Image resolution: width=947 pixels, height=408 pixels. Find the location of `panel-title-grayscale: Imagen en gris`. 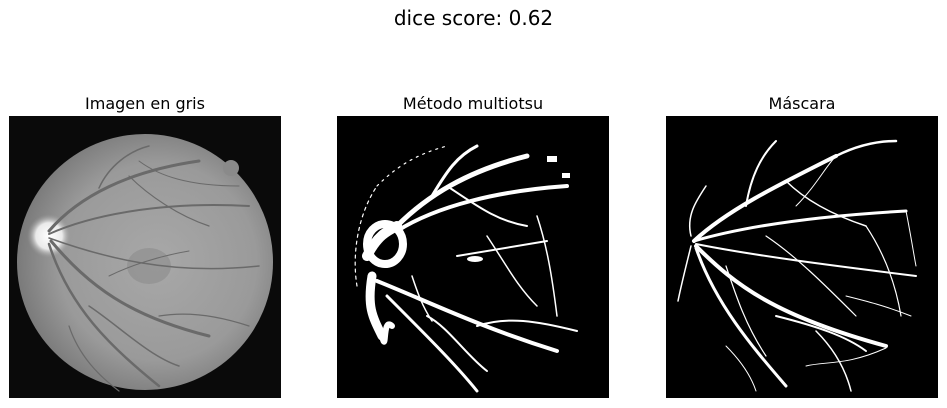

panel-title-grayscale: Imagen en gris is located at coordinates (145, 103).